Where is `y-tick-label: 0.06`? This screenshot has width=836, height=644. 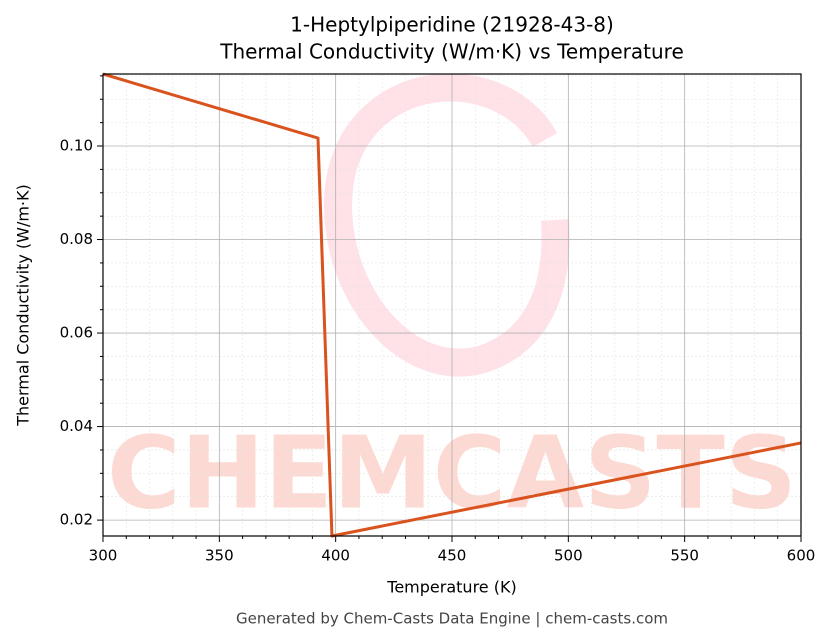 y-tick-label: 0.06 is located at coordinates (76, 333).